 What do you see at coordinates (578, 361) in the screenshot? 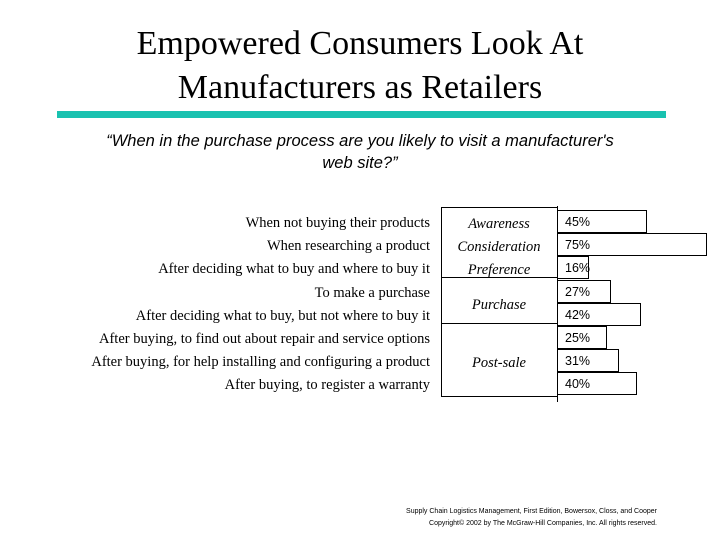
I see `bar-value-label: 31%` at bounding box center [578, 361].